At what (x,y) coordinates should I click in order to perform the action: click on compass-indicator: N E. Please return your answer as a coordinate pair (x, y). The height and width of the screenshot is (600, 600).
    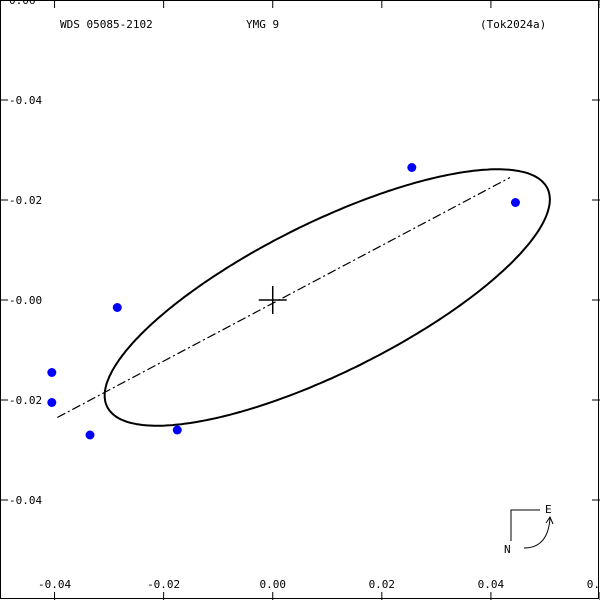
    Looking at the image, I should click on (529, 529).